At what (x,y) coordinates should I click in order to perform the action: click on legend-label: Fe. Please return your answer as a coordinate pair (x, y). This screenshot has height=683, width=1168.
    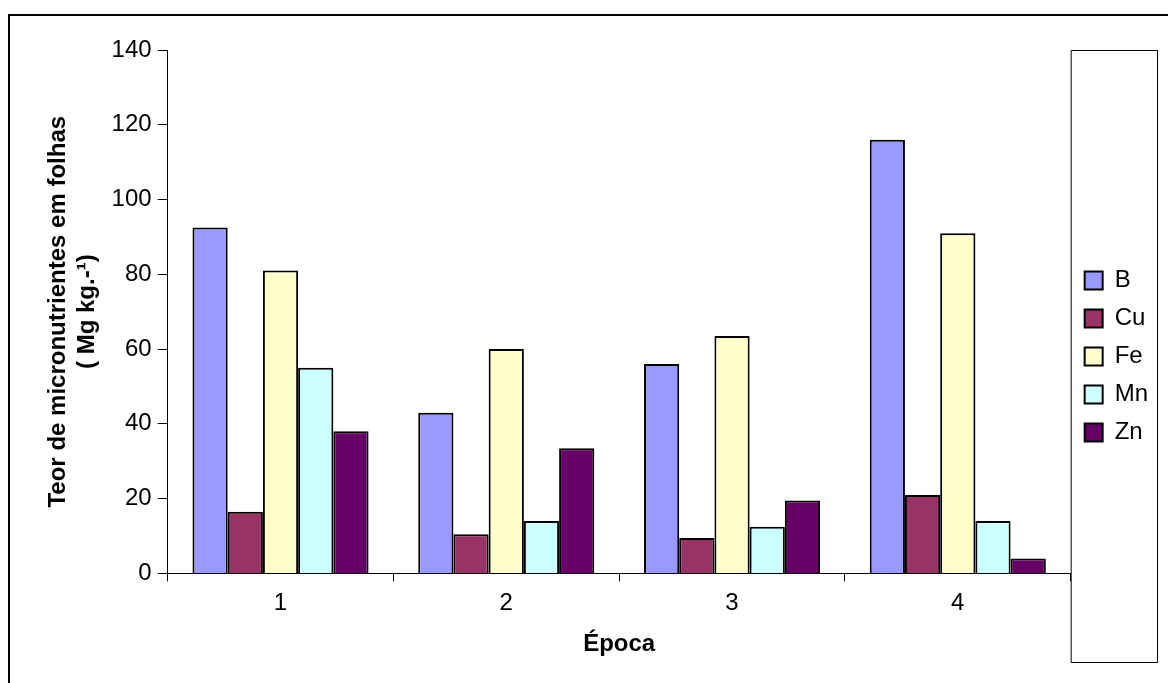
    Looking at the image, I should click on (1128, 355).